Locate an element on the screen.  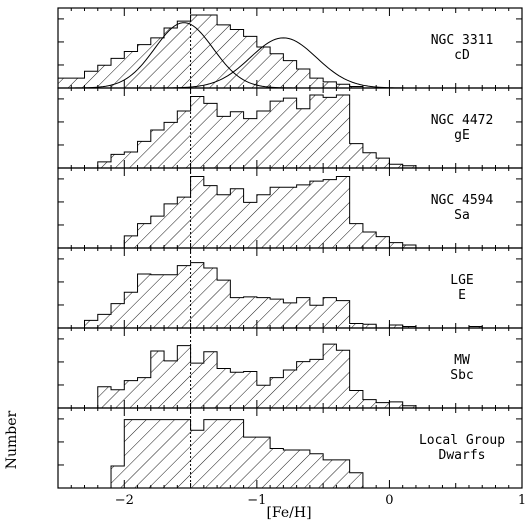
x-tick-label: −2 is located at coordinates (124, 500).